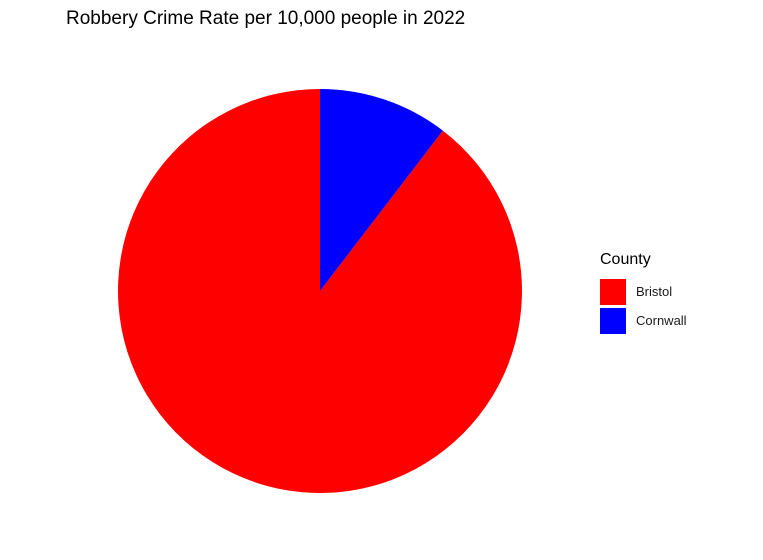  I want to click on legend: County Bristol Cornwall, so click(643, 293).